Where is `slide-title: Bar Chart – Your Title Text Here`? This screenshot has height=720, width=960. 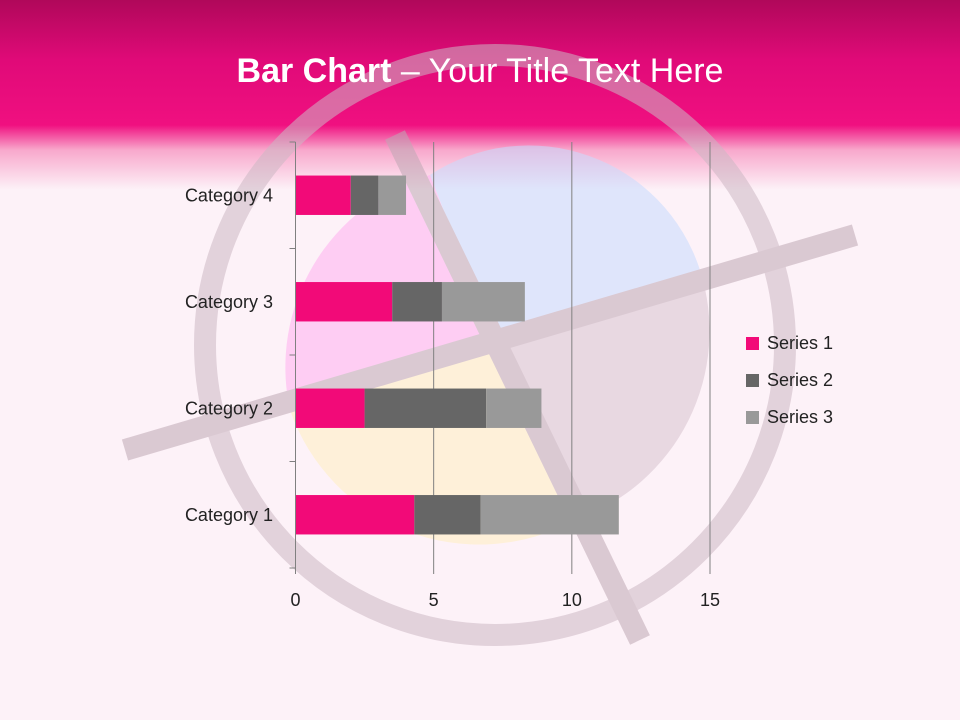 slide-title: Bar Chart – Your Title Text Here is located at coordinates (480, 71).